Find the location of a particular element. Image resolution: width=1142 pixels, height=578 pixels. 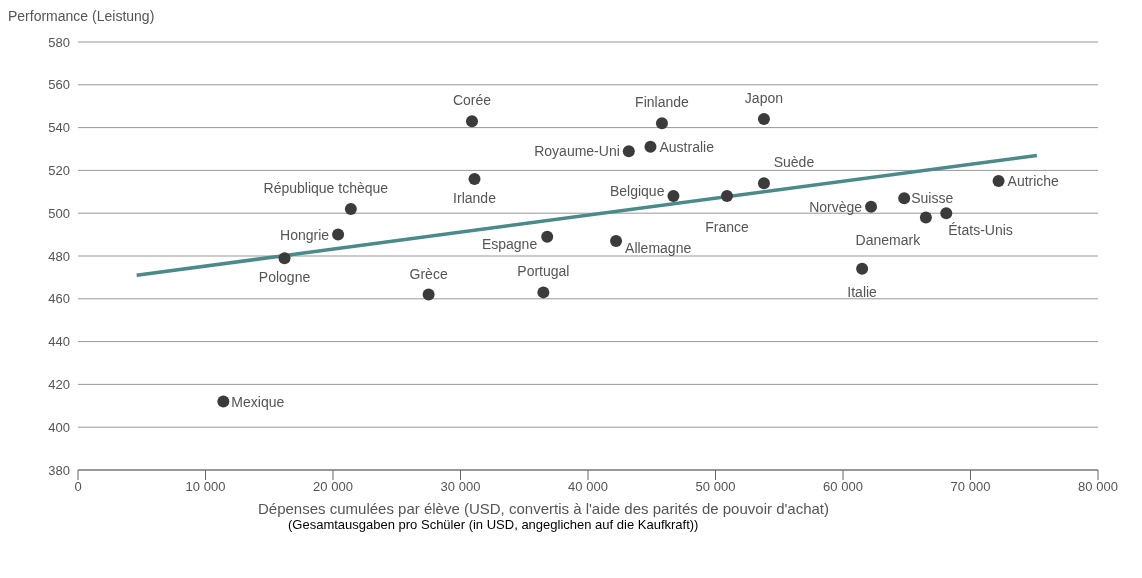

x-tick-label: 60 000 is located at coordinates (843, 487).